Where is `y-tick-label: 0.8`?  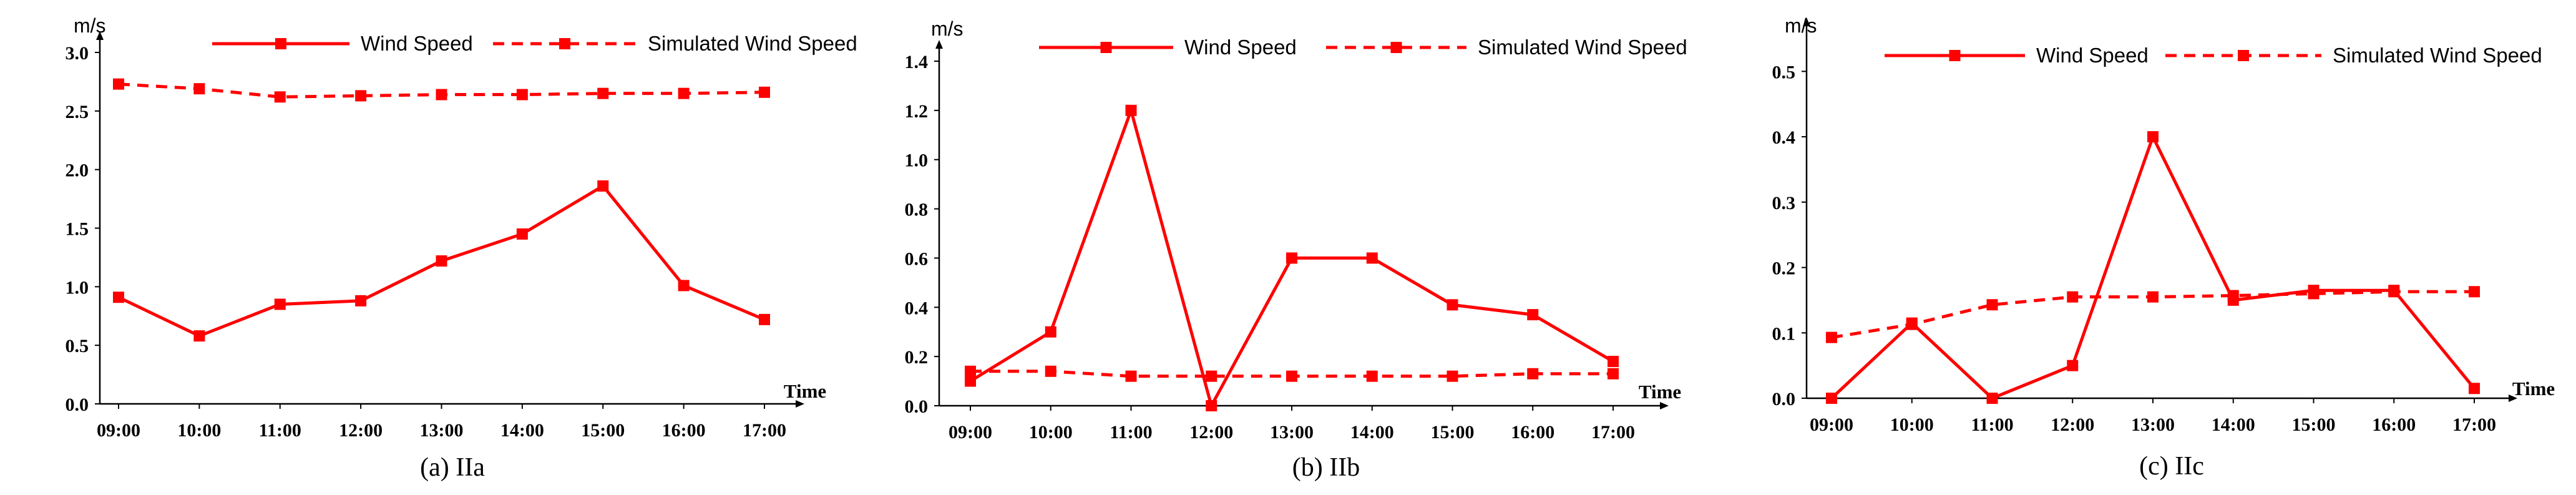
y-tick-label: 0.8 is located at coordinates (917, 210).